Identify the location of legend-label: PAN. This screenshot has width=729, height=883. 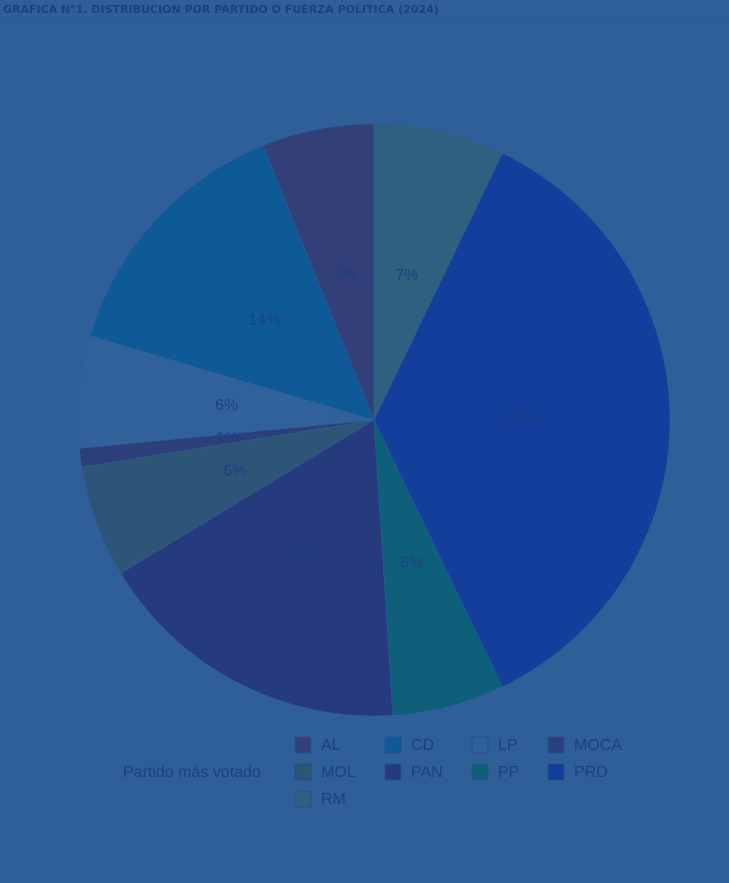
(427, 772).